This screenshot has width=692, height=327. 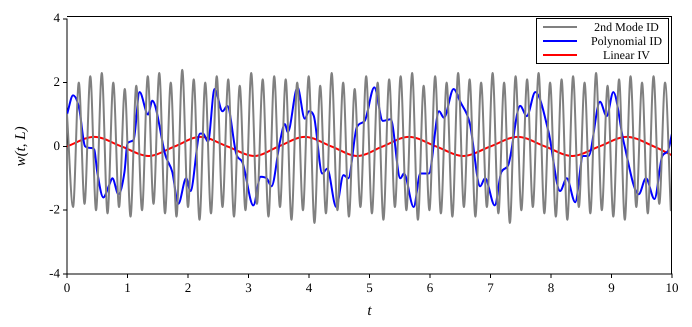 What do you see at coordinates (54, 272) in the screenshot?
I see `y-tick-label: -4` at bounding box center [54, 272].